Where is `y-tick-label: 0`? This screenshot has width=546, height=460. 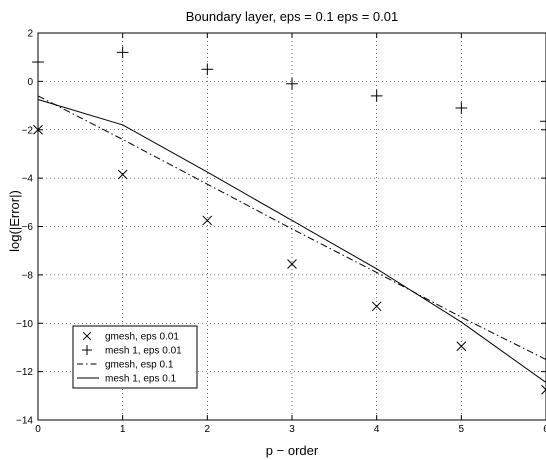
y-tick-label: 0 is located at coordinates (30, 82).